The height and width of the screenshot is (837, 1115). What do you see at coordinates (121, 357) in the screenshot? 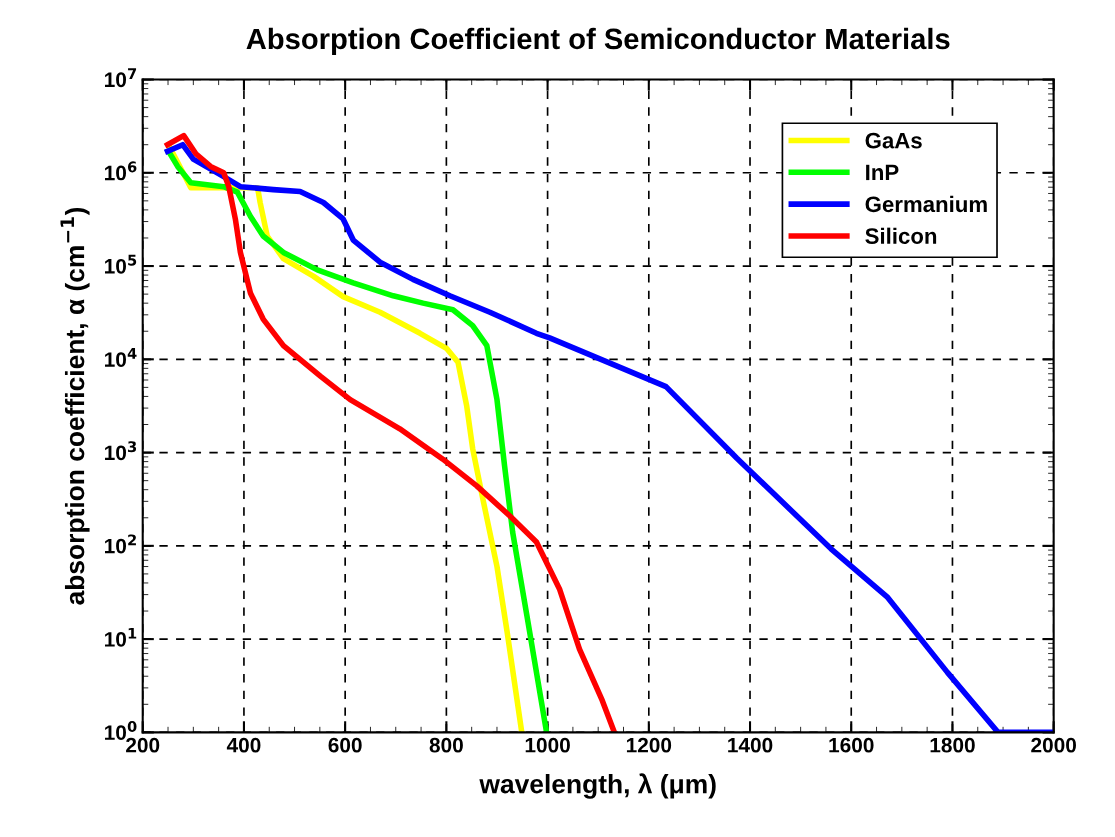
I see `y-tick-label: 10$^{4}$` at bounding box center [121, 357].